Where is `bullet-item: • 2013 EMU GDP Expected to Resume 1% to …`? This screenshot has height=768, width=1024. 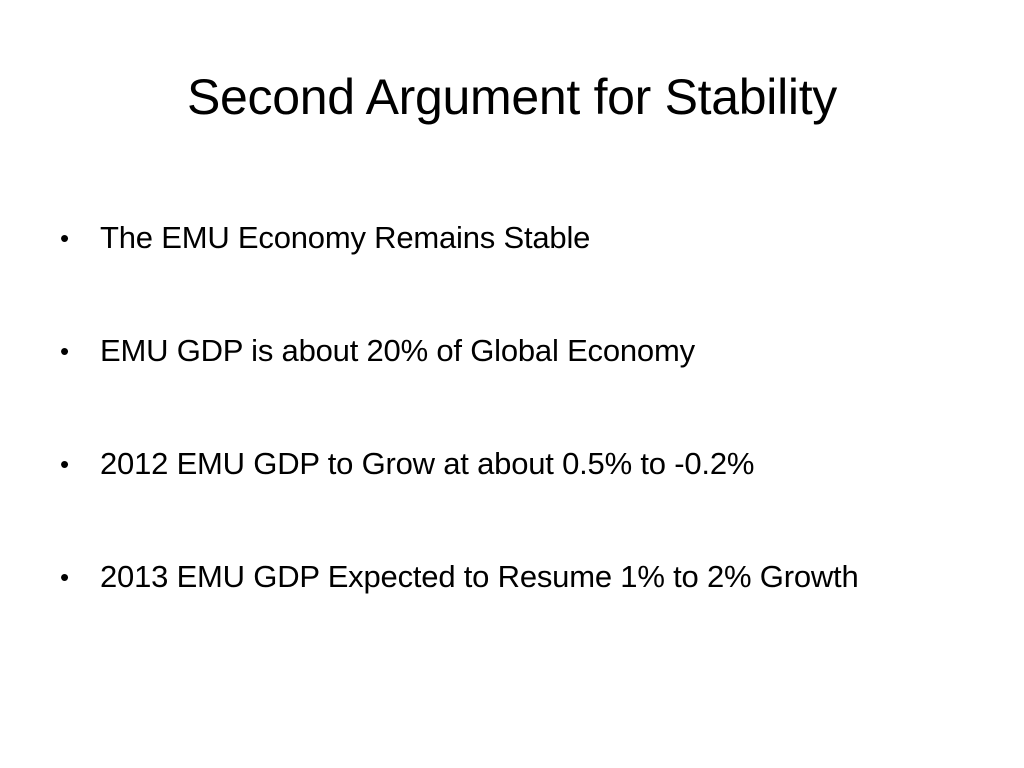 bullet-item: • 2013 EMU GDP Expected to Resume 1% to … is located at coordinates (500, 577).